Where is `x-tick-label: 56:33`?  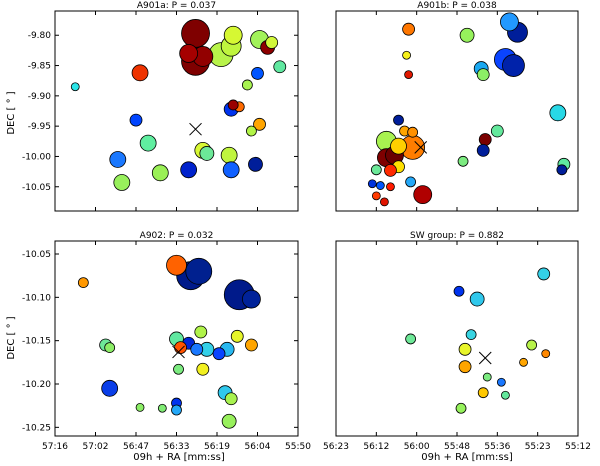 x-tick-label: 56:33 is located at coordinates (177, 447).